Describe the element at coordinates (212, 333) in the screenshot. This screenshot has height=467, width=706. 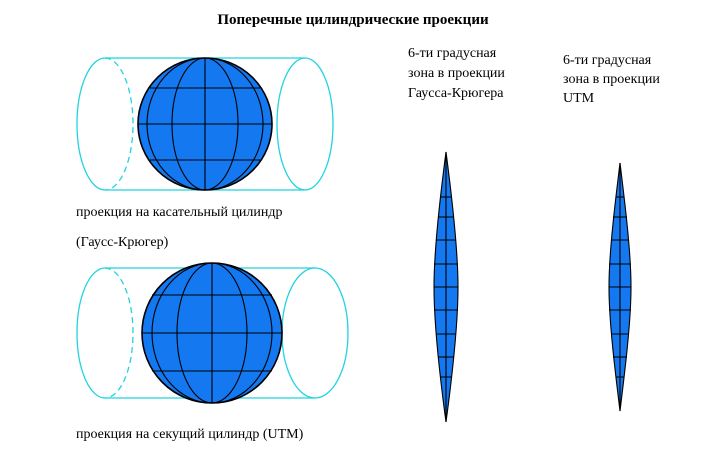
I see `secant-globe` at that location.